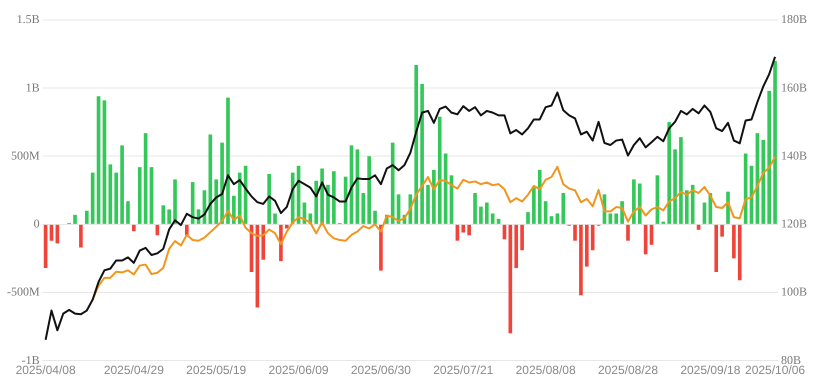  I want to click on y2-tick-label: 100B, so click(794, 291).